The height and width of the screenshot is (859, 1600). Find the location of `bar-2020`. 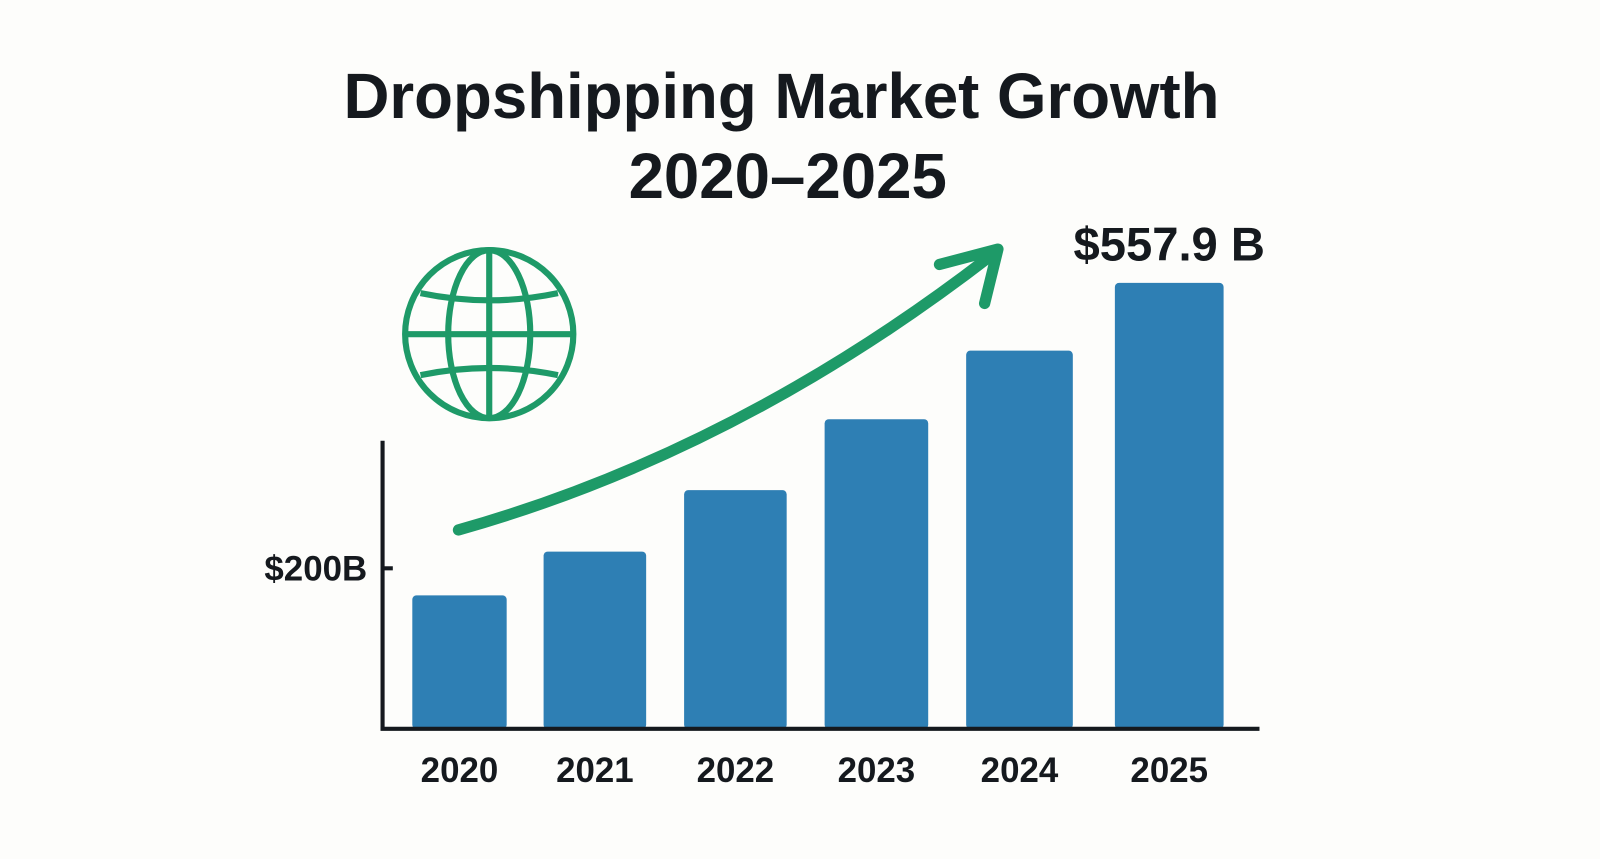

bar-2020 is located at coordinates (459, 662).